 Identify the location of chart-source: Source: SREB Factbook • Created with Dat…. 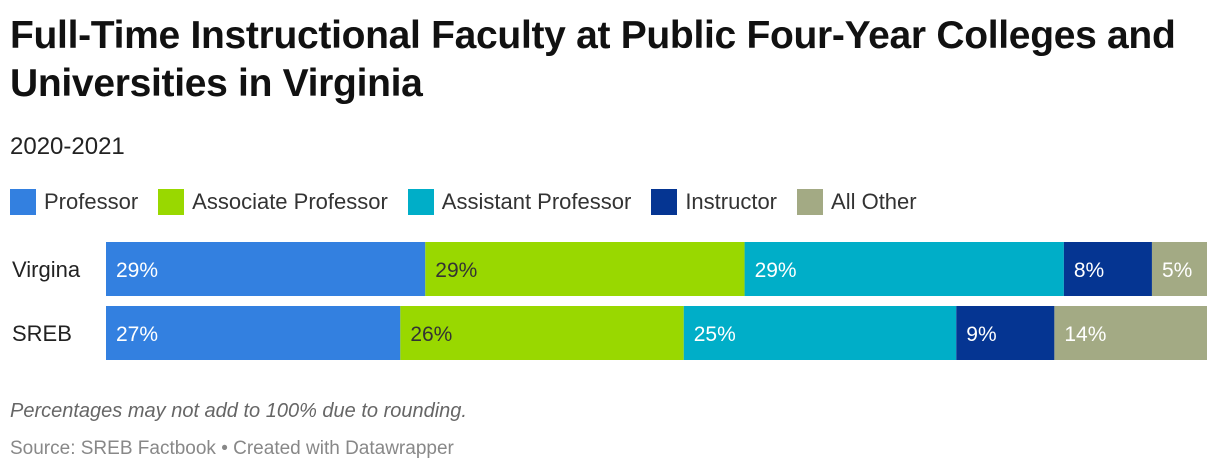
(232, 448).